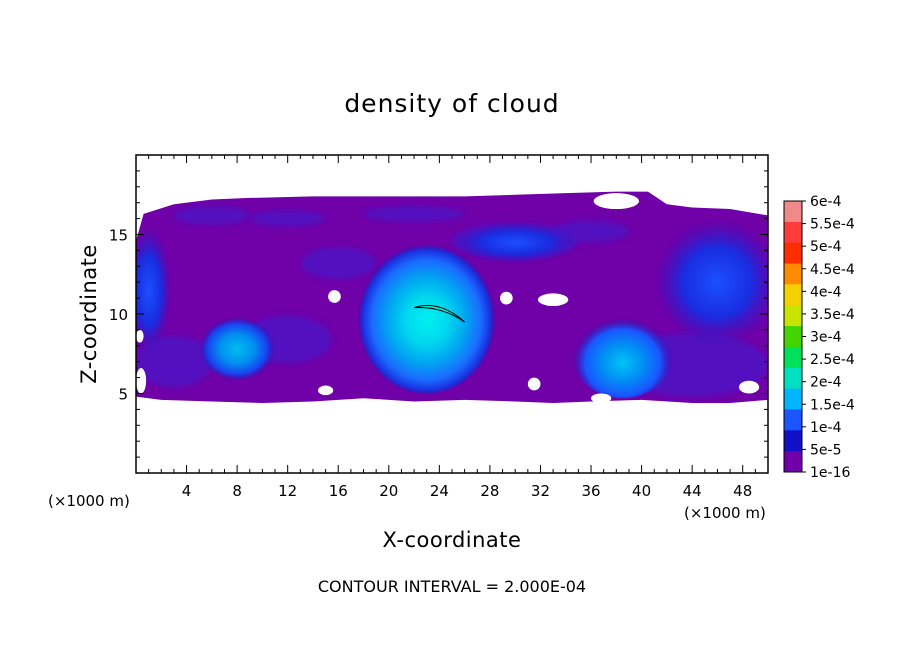 The width and height of the screenshot is (904, 654). I want to click on chart-title: density of cloud, so click(451, 103).